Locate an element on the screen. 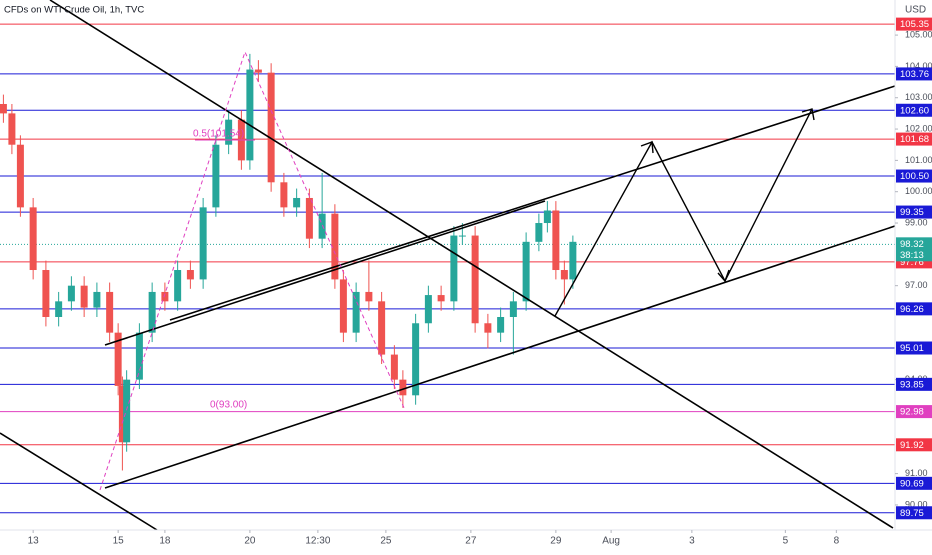 This screenshot has width=932, height=555. projection-arrow is located at coordinates (683, 212).